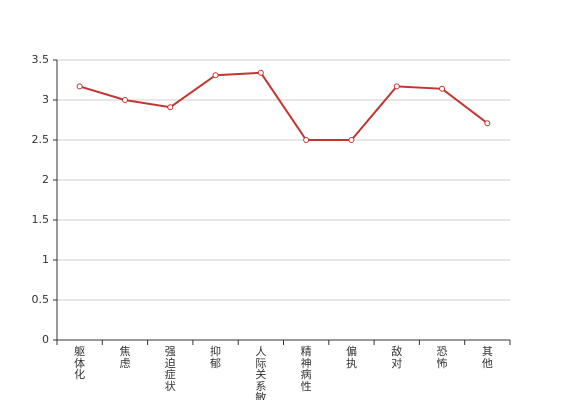  Describe the element at coordinates (45, 99) in the screenshot. I see `y-tick-label: 3` at that location.